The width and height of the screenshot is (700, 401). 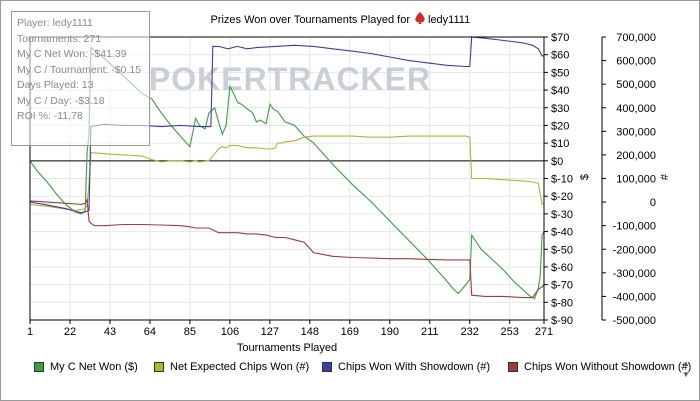 I want to click on x-tick-label: 64, so click(x=150, y=332).